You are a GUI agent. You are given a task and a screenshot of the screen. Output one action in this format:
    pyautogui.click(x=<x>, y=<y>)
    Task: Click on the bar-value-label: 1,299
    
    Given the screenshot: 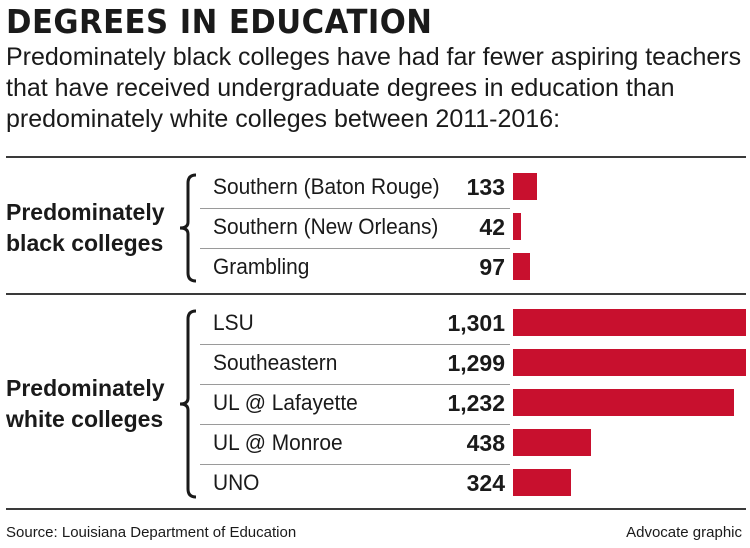 What is the action you would take?
    pyautogui.click(x=476, y=363)
    